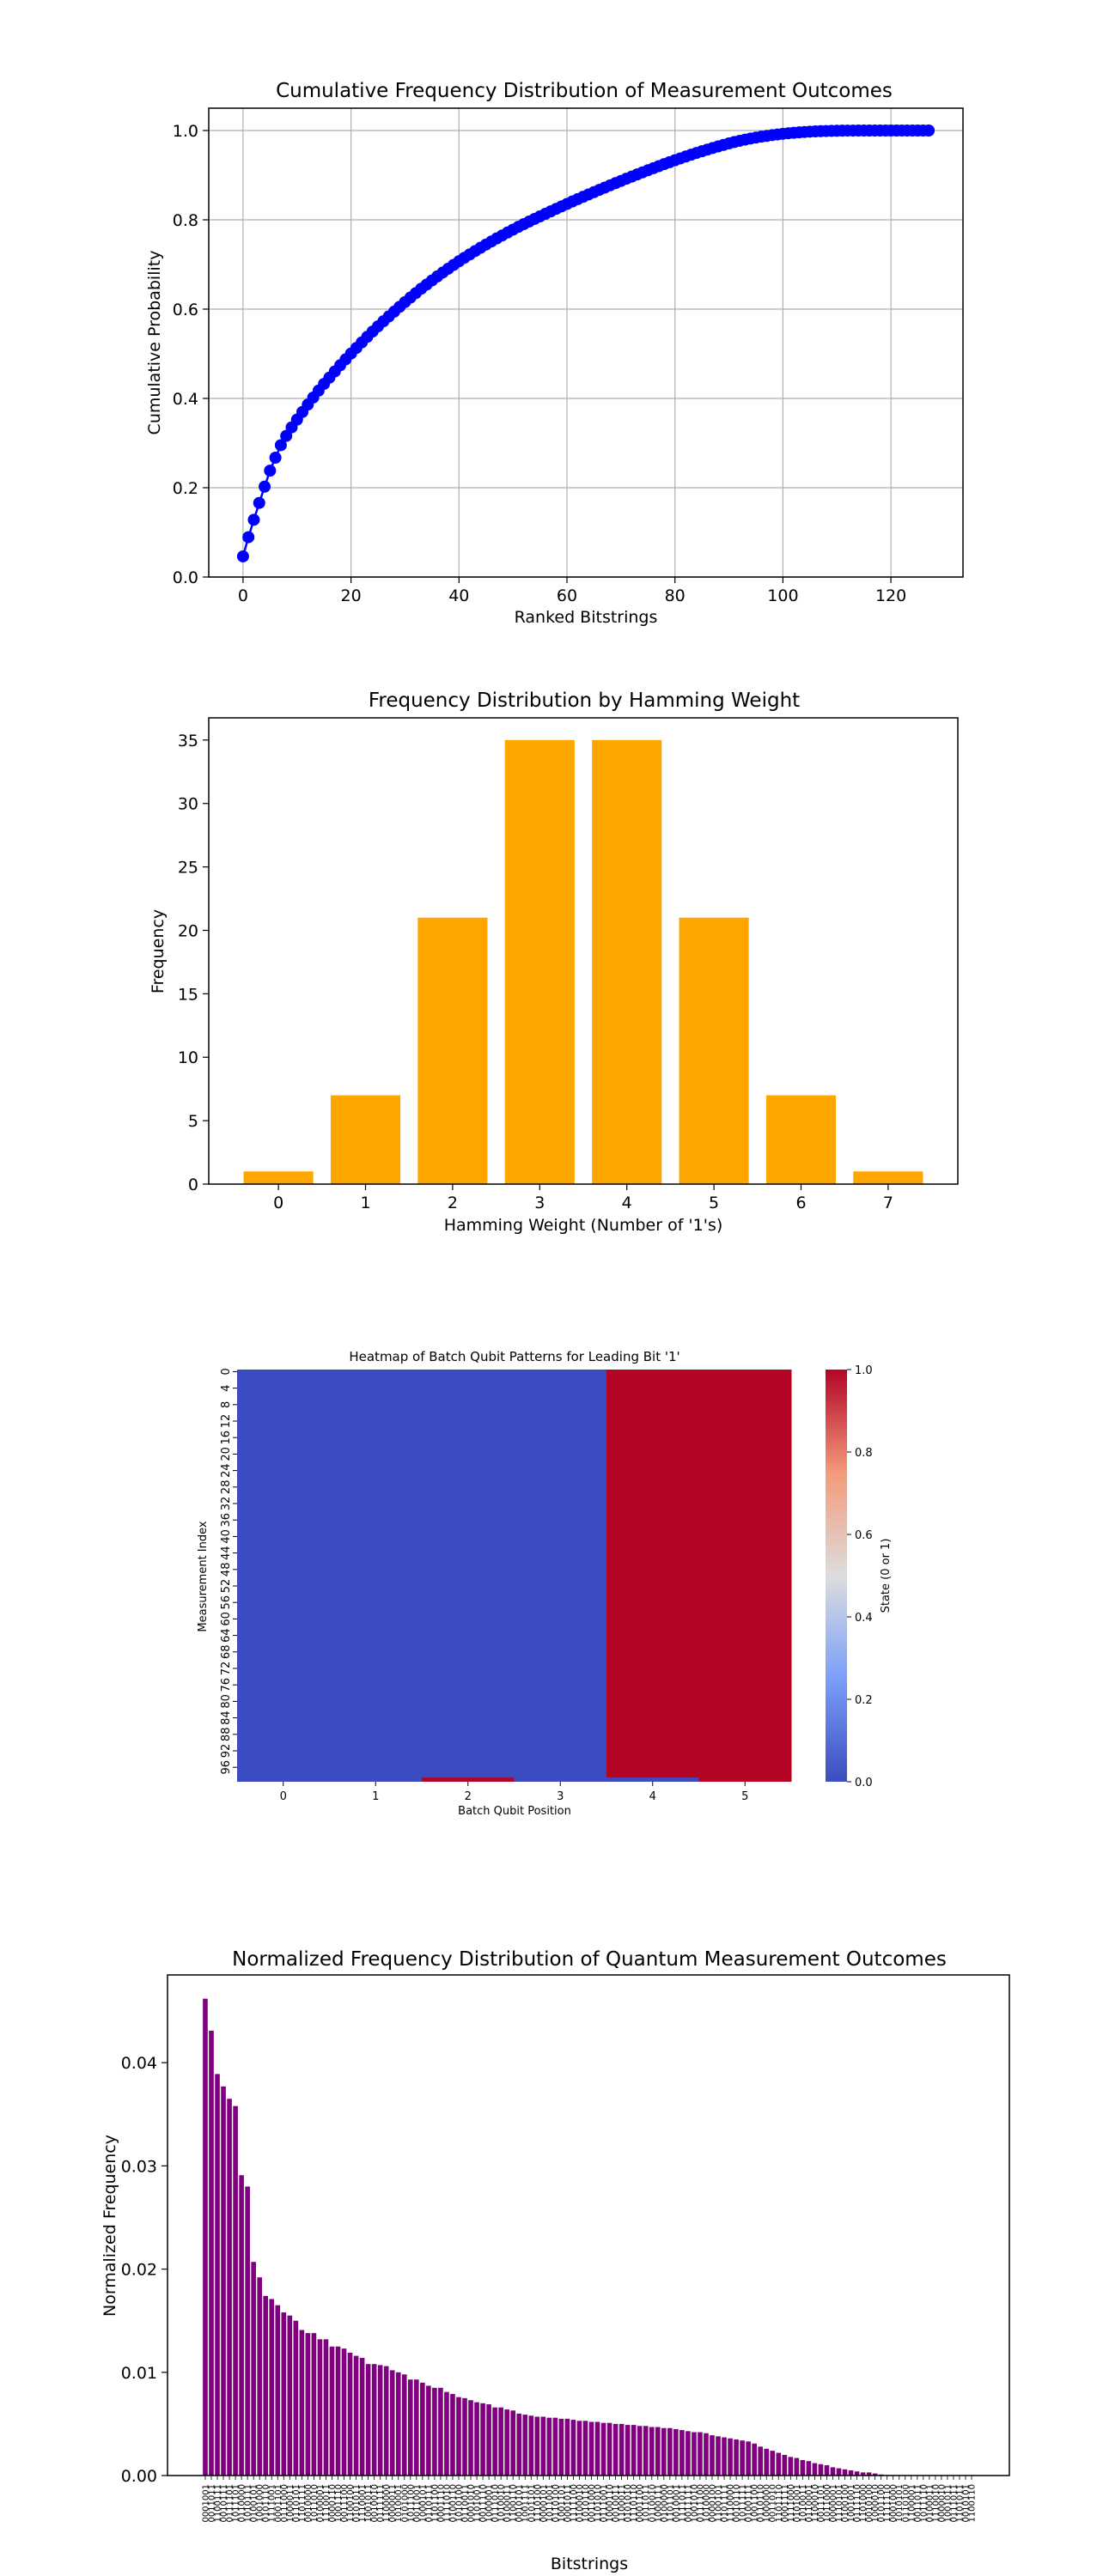 This screenshot has width=1103, height=2576. Describe the element at coordinates (139, 2063) in the screenshot. I see `y-tick-label: 0.04` at that location.